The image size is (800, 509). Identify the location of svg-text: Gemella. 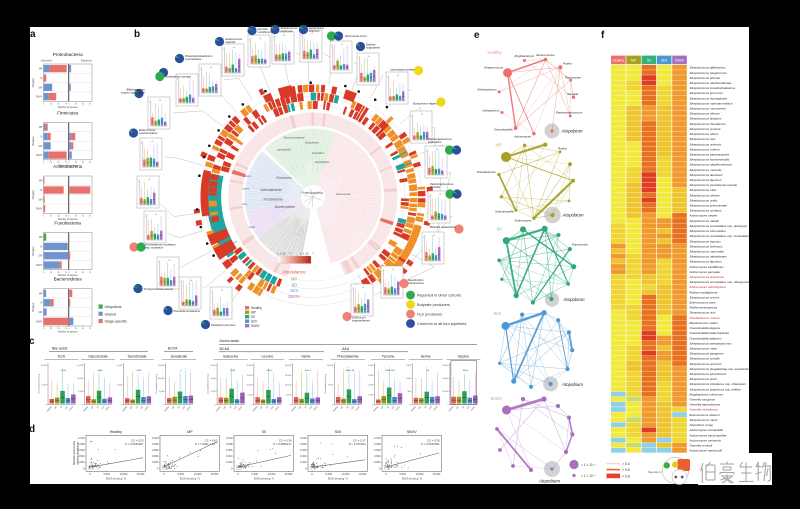
(263, 29).